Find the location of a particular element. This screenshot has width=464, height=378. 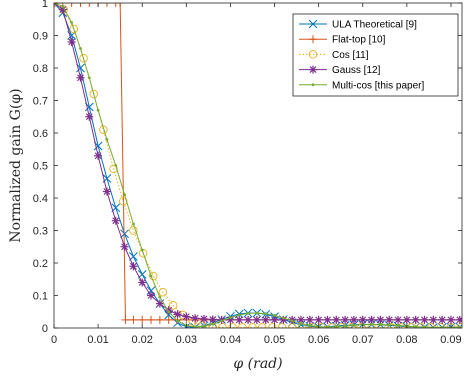

x-tick-label-2: 0.01 is located at coordinates (97, 340).